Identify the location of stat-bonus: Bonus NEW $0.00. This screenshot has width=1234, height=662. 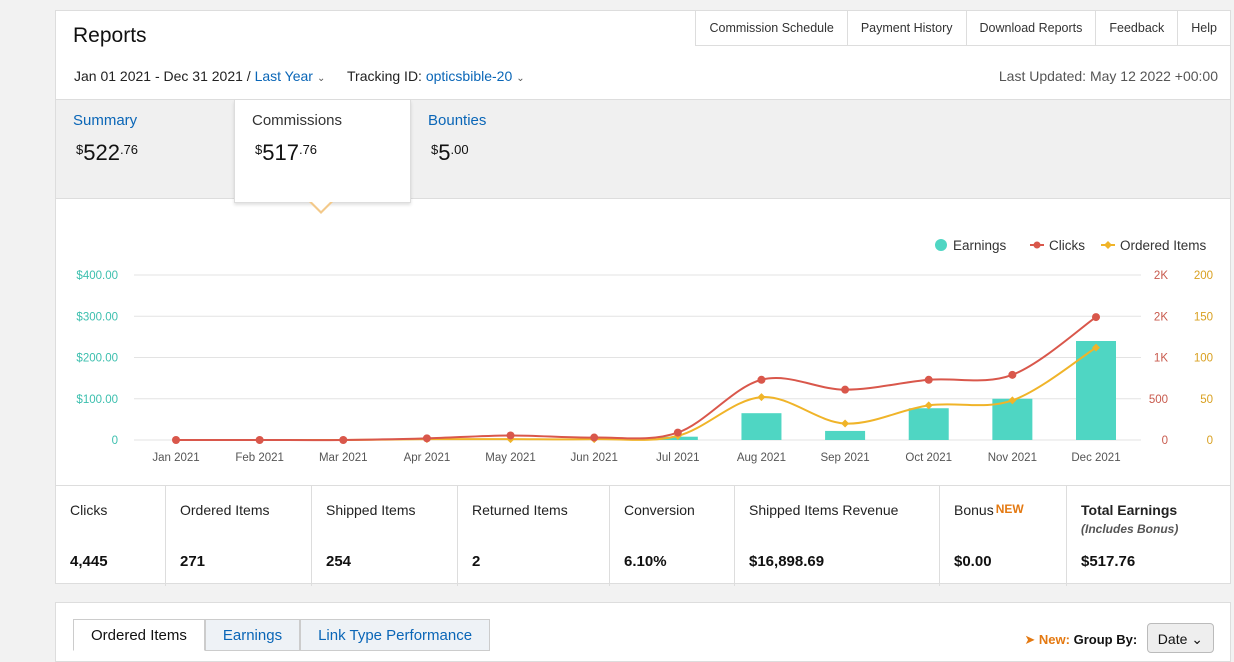
(1003, 536).